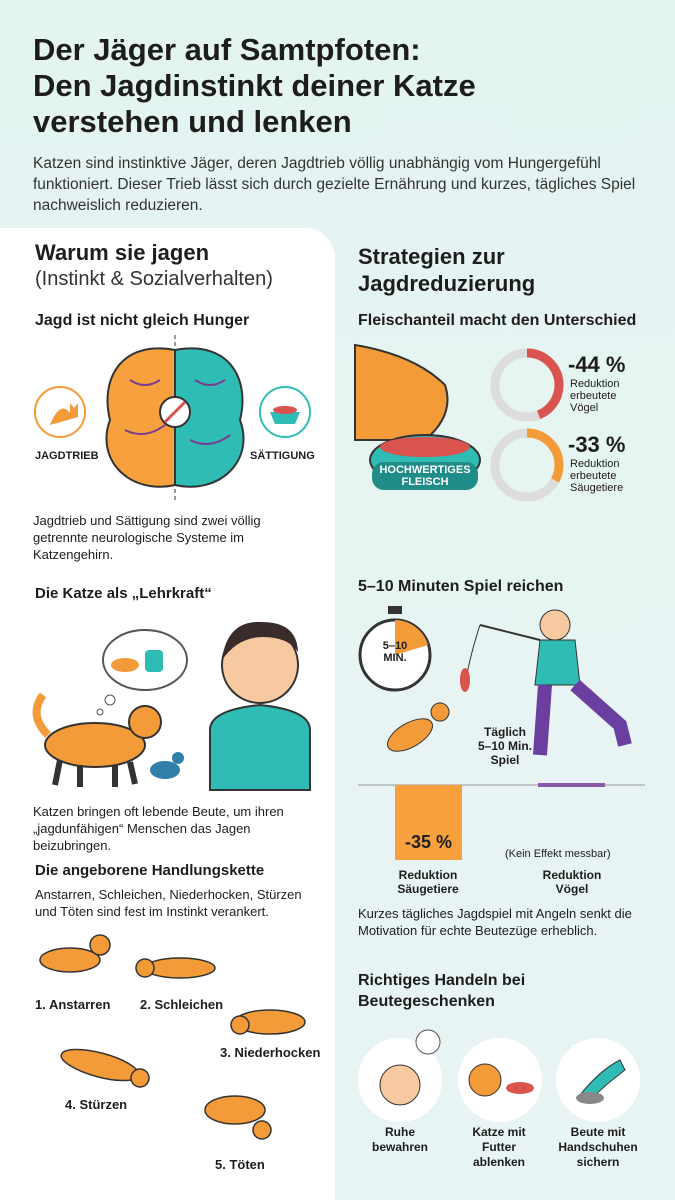 The image size is (675, 1200). I want to click on step-label: 2. Schleichen, so click(182, 1004).